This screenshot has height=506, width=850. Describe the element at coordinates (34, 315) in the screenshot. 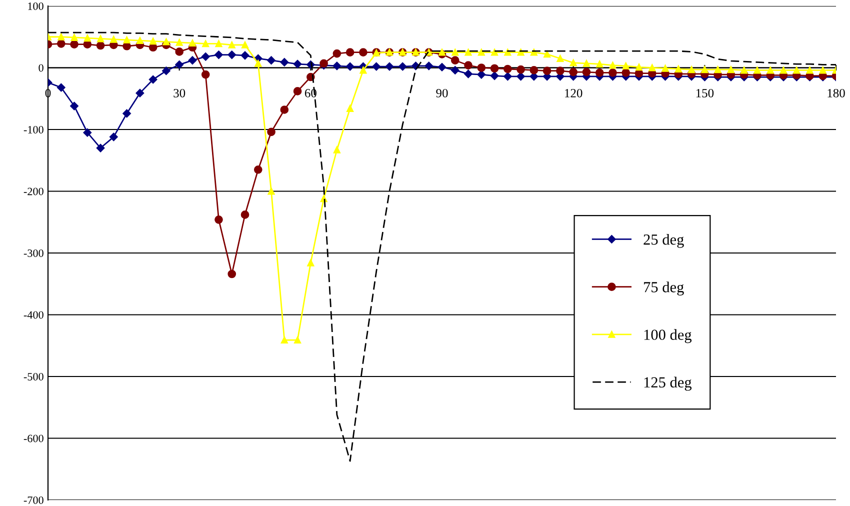

I see `y-tick-label: -400` at that location.